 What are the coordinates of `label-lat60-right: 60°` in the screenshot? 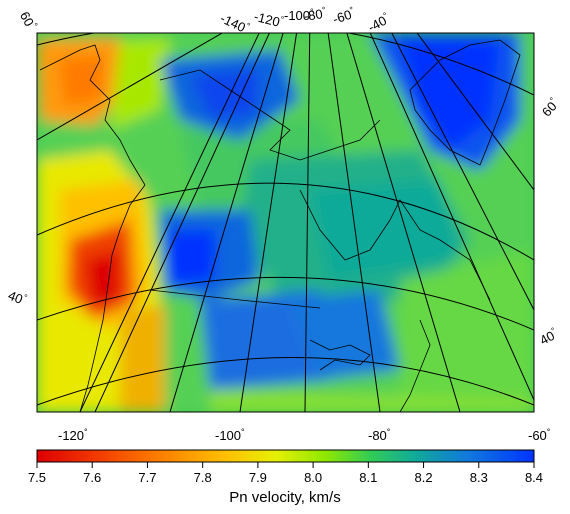 It's located at (550, 107).